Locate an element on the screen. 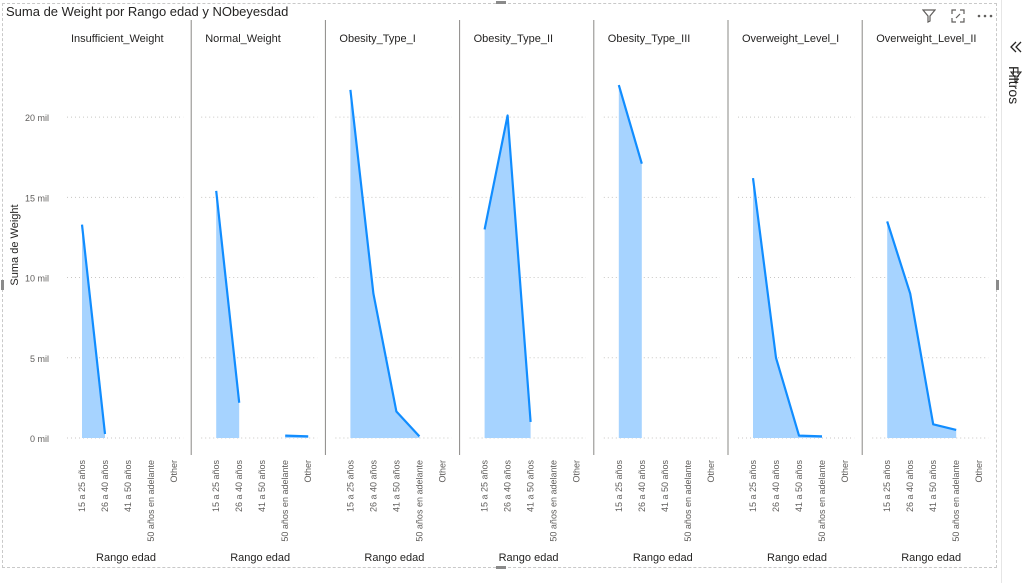 The height and width of the screenshot is (583, 1031). panel-header: Overweight_Level_II is located at coordinates (926, 39).